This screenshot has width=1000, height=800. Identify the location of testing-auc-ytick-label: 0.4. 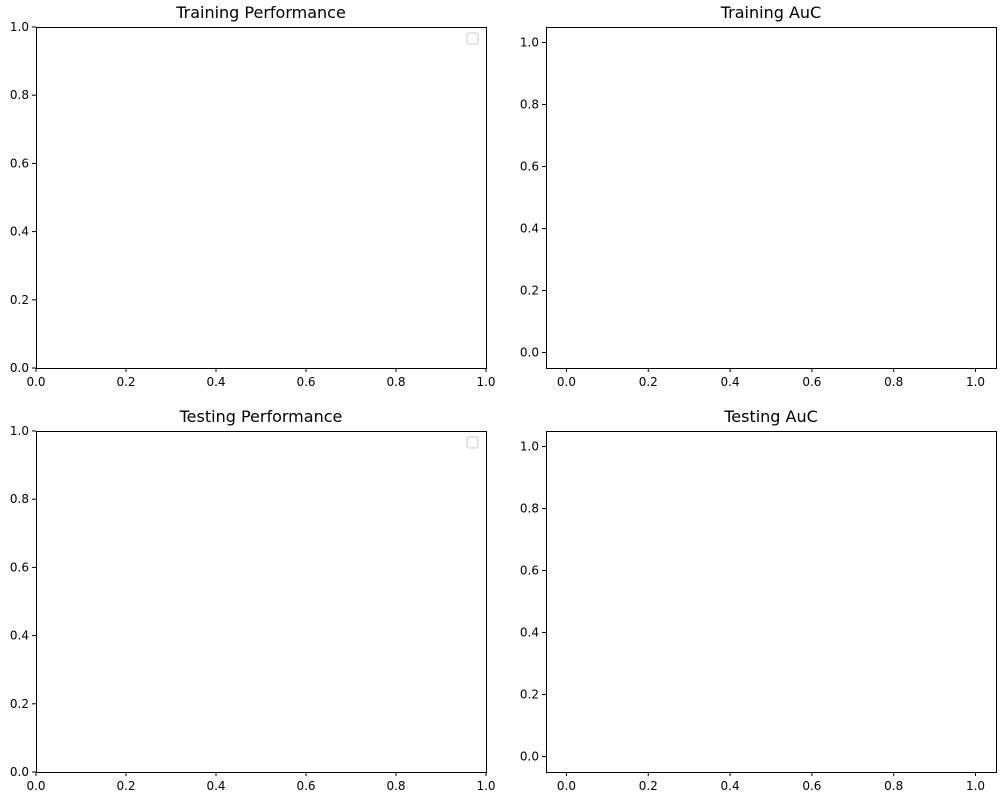
(529, 633).